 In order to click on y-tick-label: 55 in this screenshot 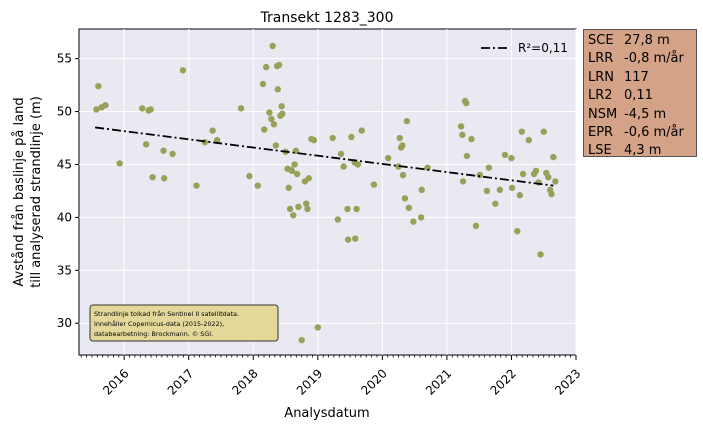, I will do `click(64, 59)`.